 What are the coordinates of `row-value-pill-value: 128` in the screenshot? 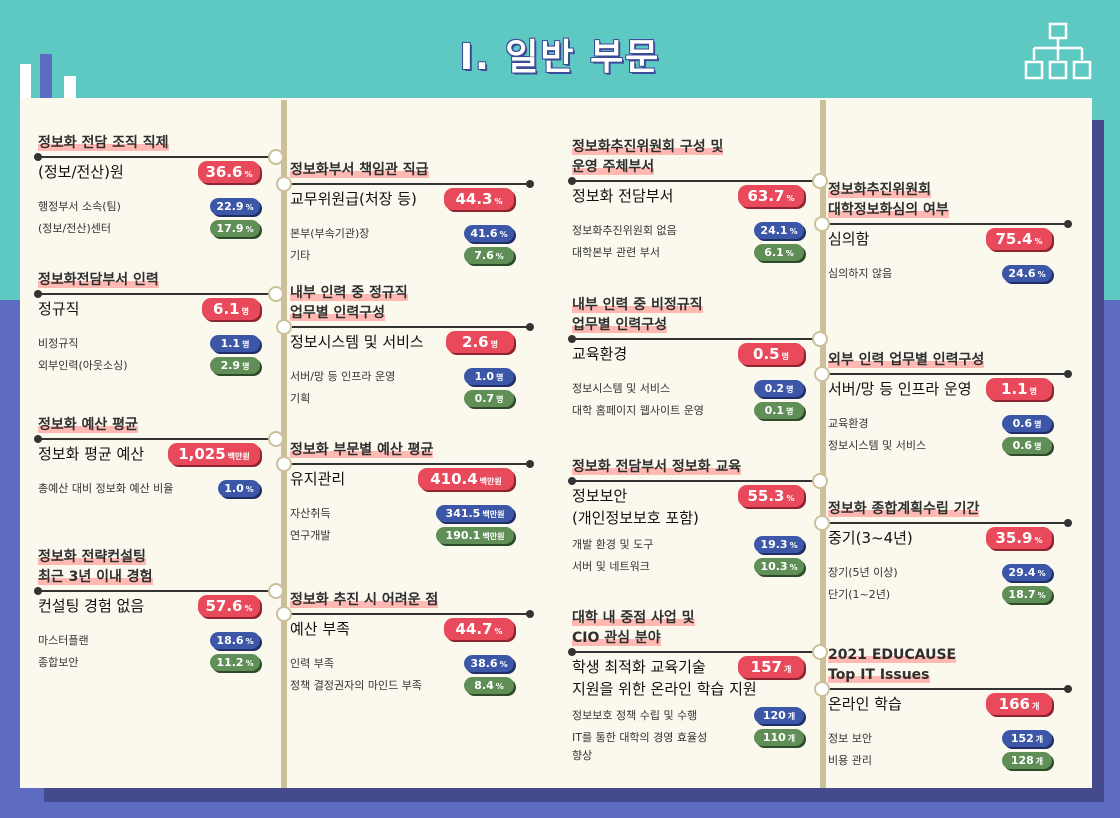 It's located at (1022, 760).